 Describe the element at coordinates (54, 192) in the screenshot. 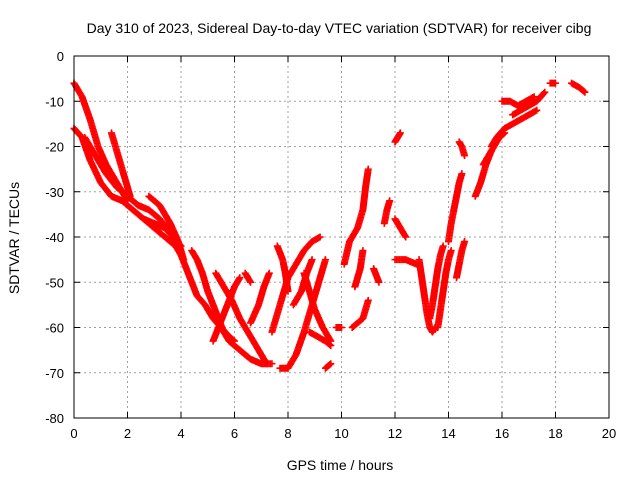

I see `y-tick-label: -30` at that location.